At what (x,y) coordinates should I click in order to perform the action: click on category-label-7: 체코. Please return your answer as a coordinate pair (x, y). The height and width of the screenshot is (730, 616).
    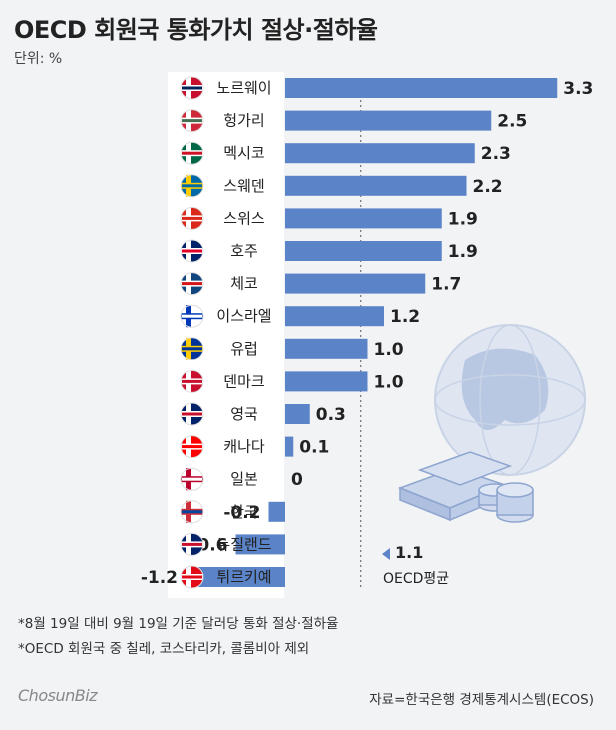
    Looking at the image, I should click on (244, 284).